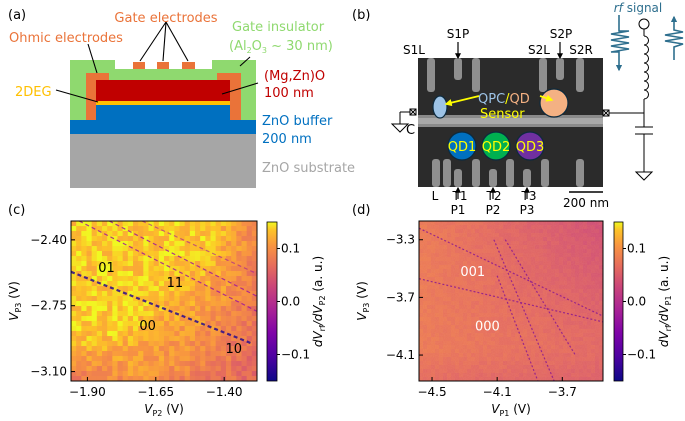 This screenshot has width=685, height=421. I want to click on qd3-dot, so click(530, 146).